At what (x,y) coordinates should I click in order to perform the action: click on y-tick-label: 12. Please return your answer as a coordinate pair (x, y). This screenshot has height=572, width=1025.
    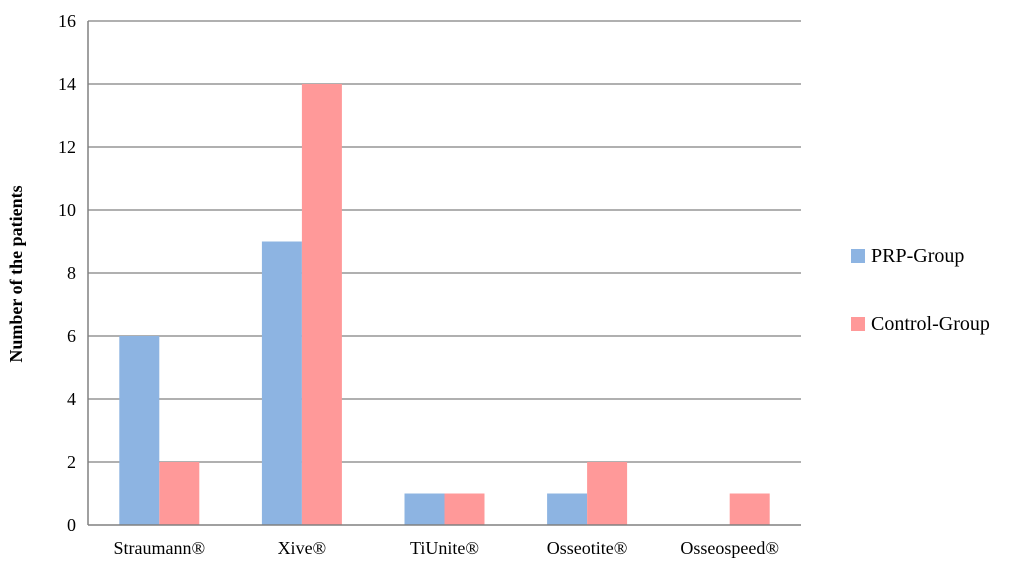
    Looking at the image, I should click on (67, 147).